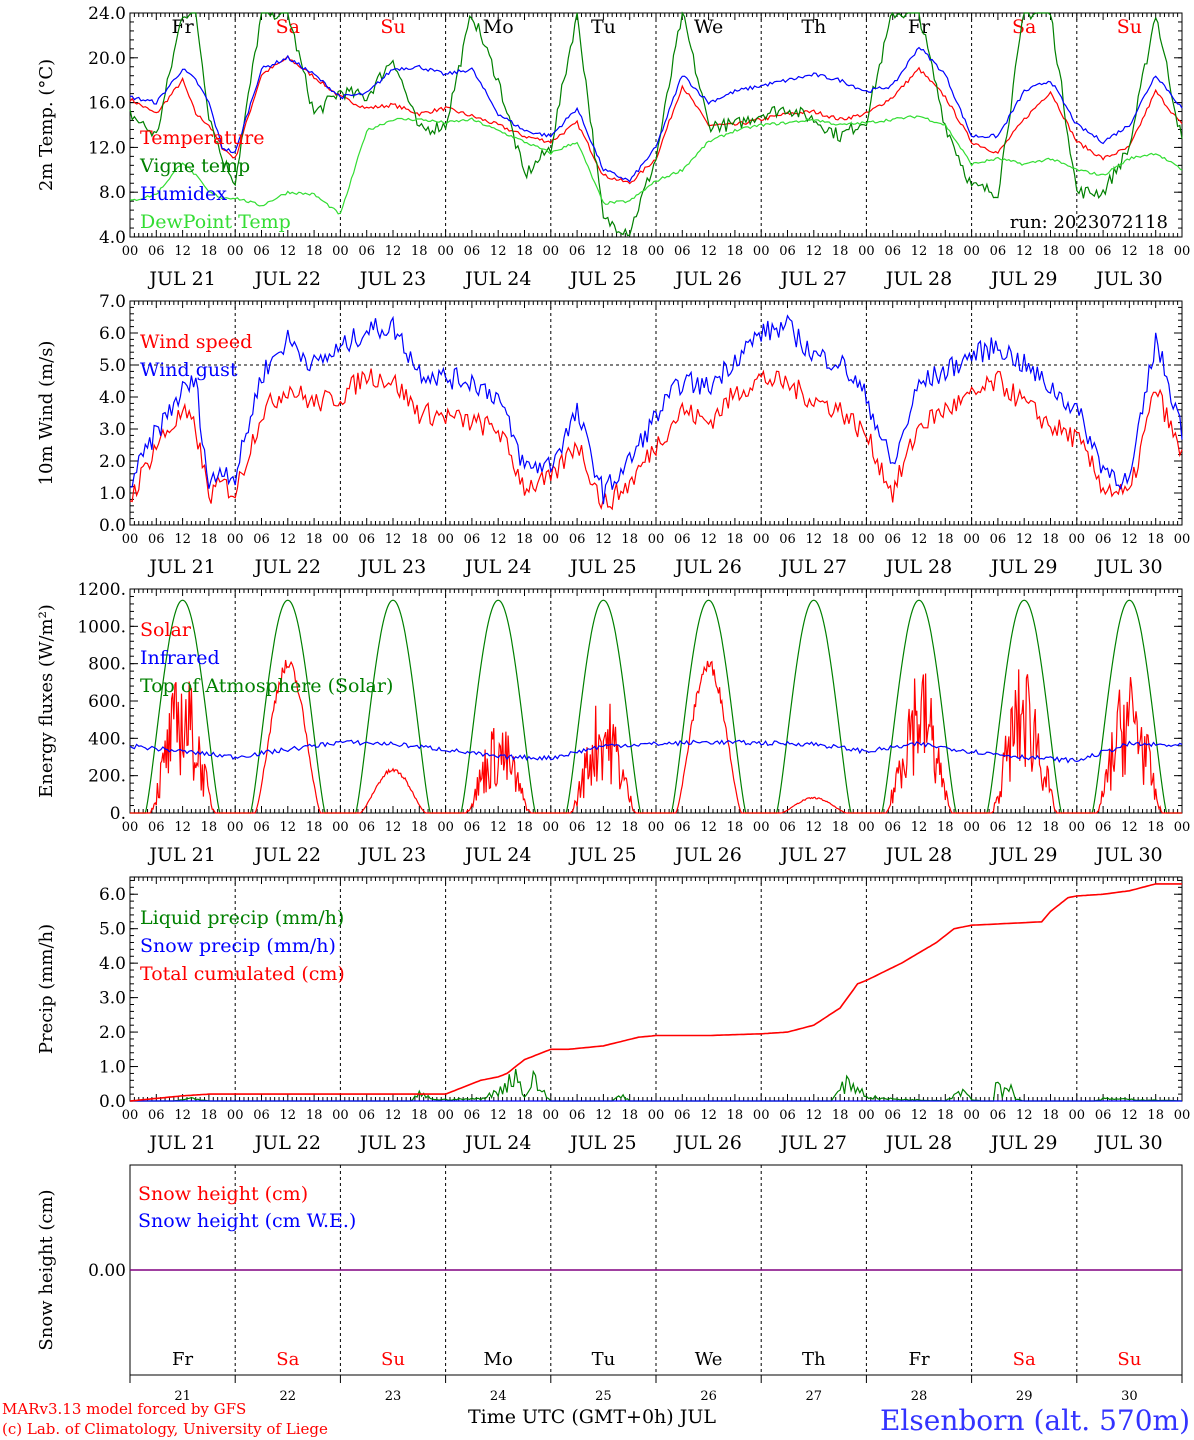 The width and height of the screenshot is (1194, 1440). Describe the element at coordinates (288, 1396) in the screenshot. I see `day-number-label: 22` at that location.